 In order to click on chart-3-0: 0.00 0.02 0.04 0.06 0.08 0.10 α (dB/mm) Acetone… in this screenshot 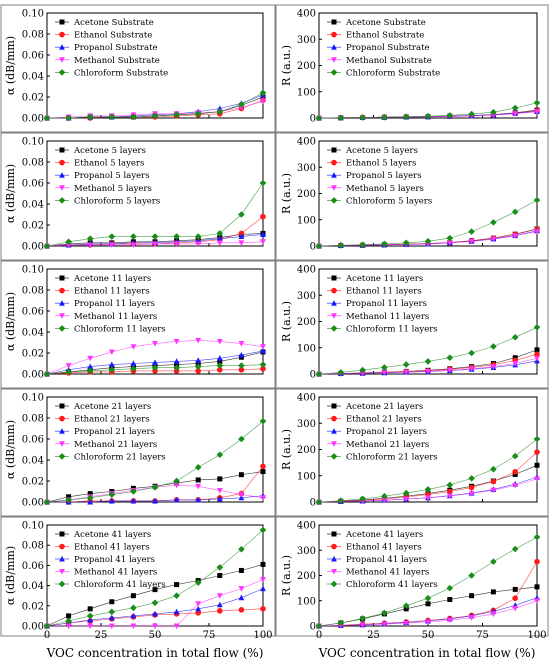, I will do `click(135, 451)`.